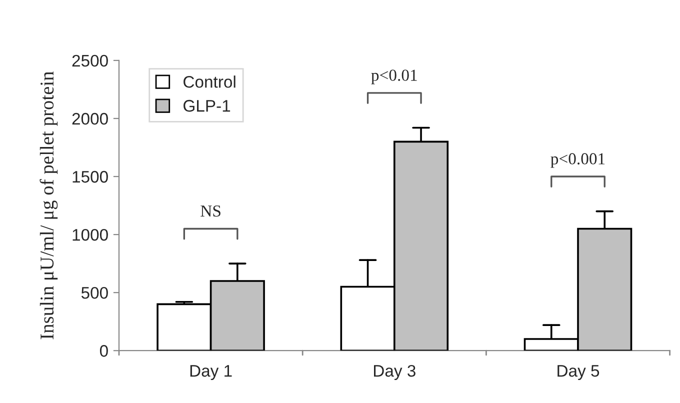  I want to click on x-tick-label: Day 5, so click(579, 372).